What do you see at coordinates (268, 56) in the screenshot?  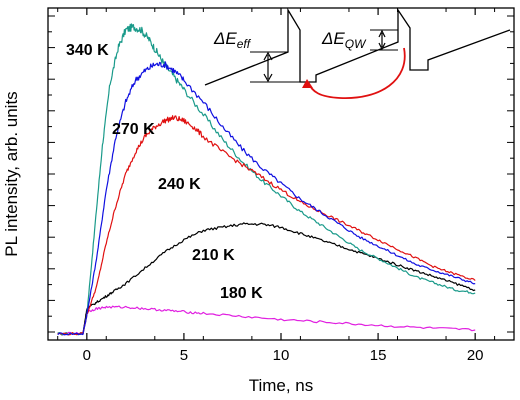 I see `delta-e-eff-arrowhead-up` at bounding box center [268, 56].